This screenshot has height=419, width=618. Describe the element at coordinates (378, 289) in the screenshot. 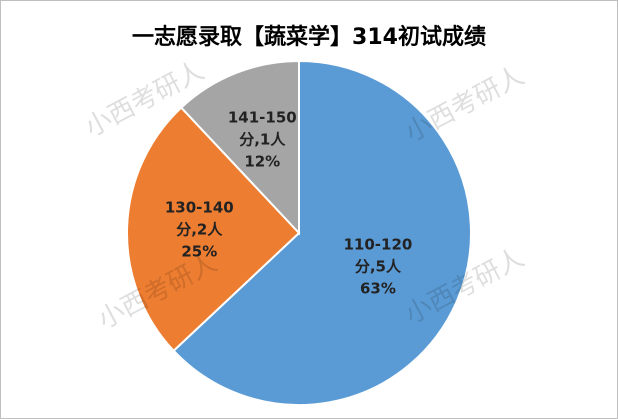

I see `slice-value-label: 63%` at that location.